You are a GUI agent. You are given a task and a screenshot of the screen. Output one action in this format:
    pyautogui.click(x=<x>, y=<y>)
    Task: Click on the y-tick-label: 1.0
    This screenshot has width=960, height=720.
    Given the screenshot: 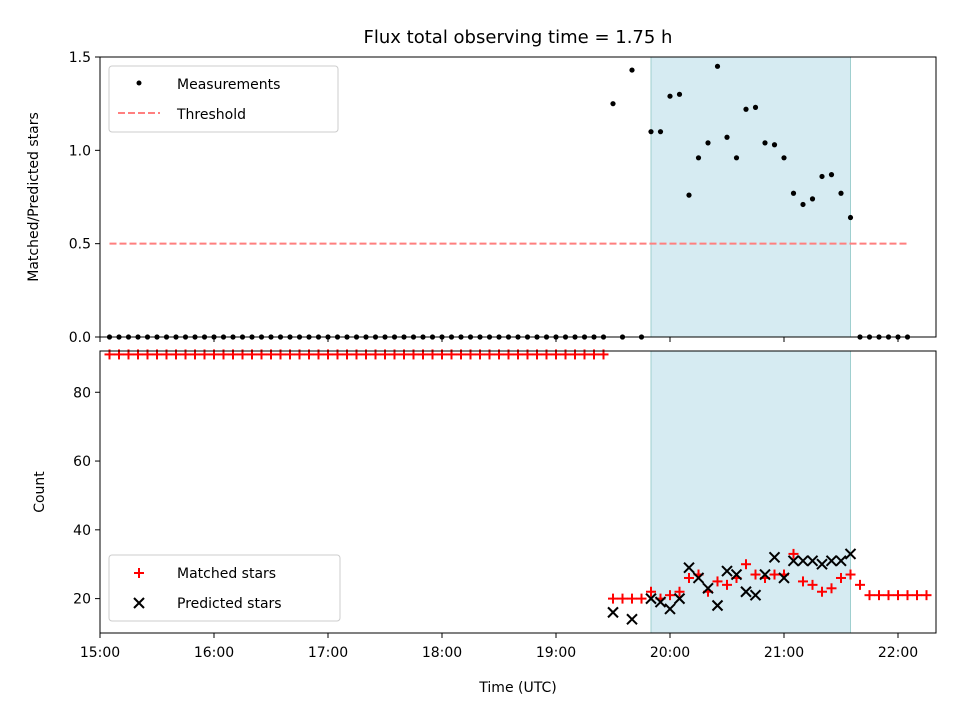 What is the action you would take?
    pyautogui.click(x=80, y=151)
    